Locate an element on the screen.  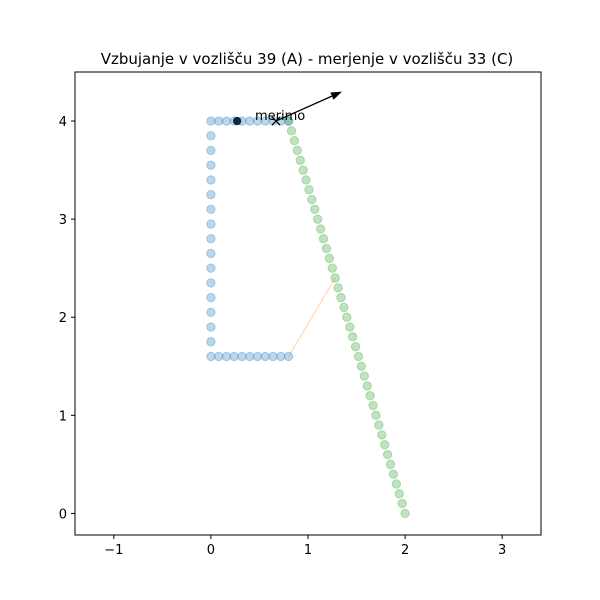
y-tick-label: 4 is located at coordinates (63, 122).